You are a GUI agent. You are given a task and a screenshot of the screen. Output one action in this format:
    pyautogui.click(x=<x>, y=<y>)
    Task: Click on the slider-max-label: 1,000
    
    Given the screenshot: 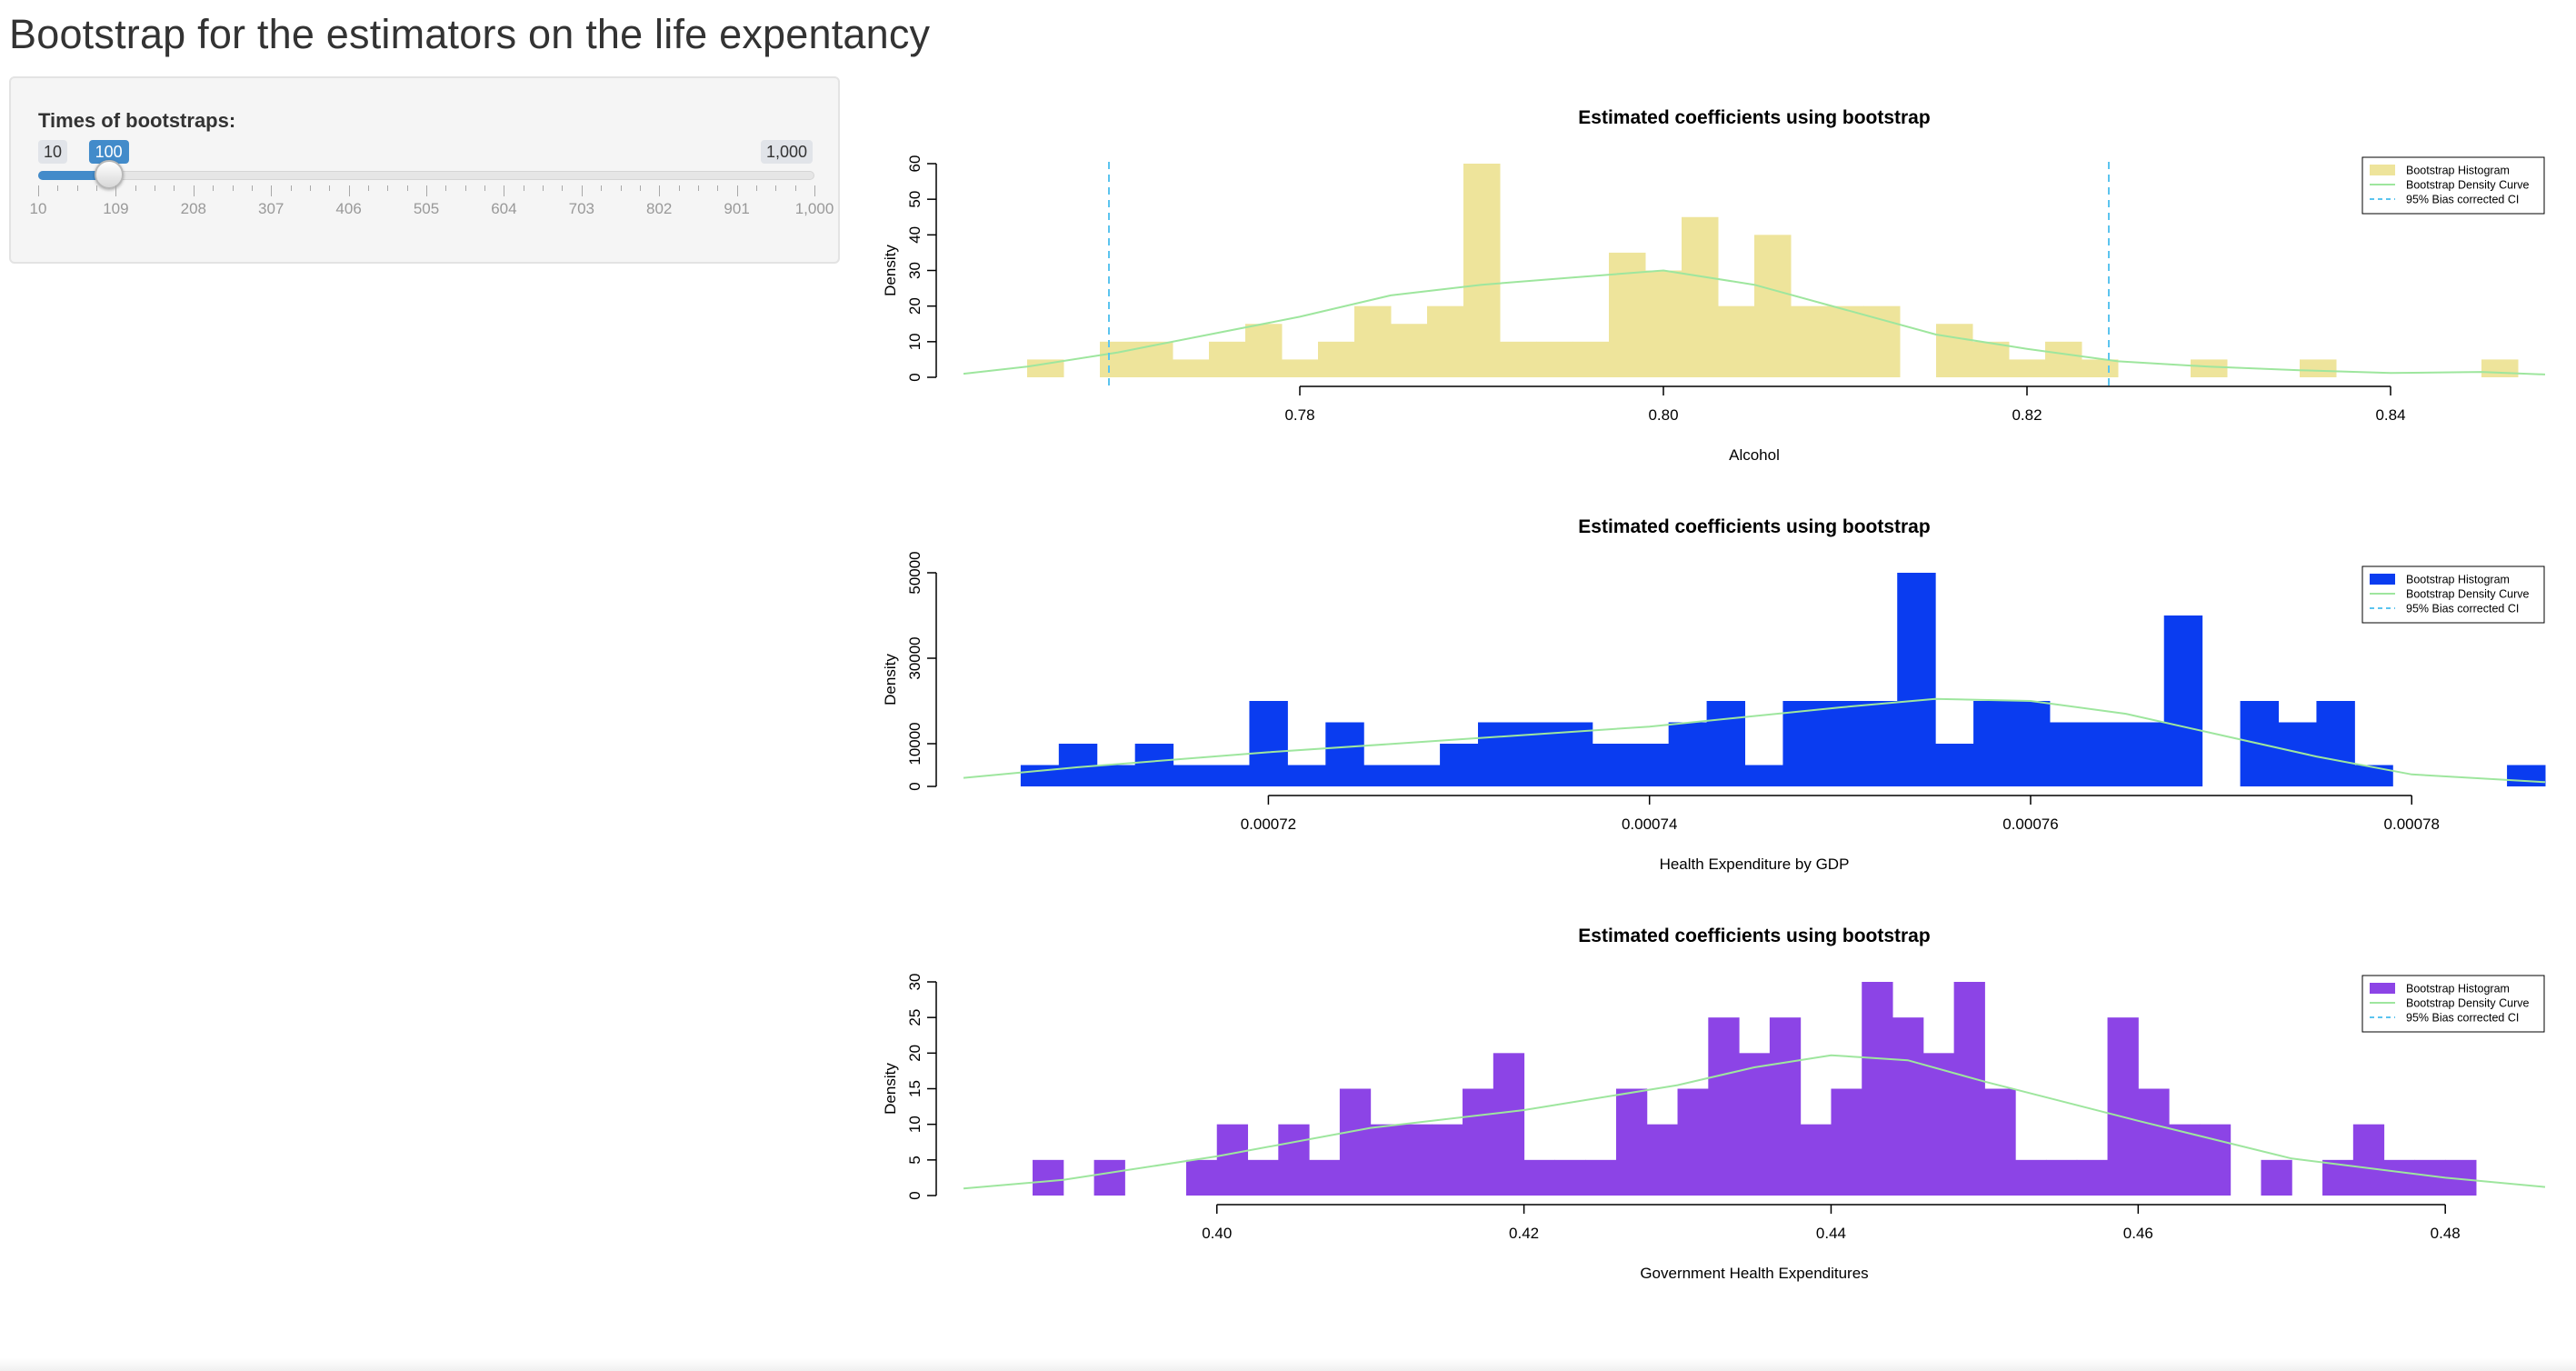 What is the action you would take?
    pyautogui.click(x=786, y=152)
    